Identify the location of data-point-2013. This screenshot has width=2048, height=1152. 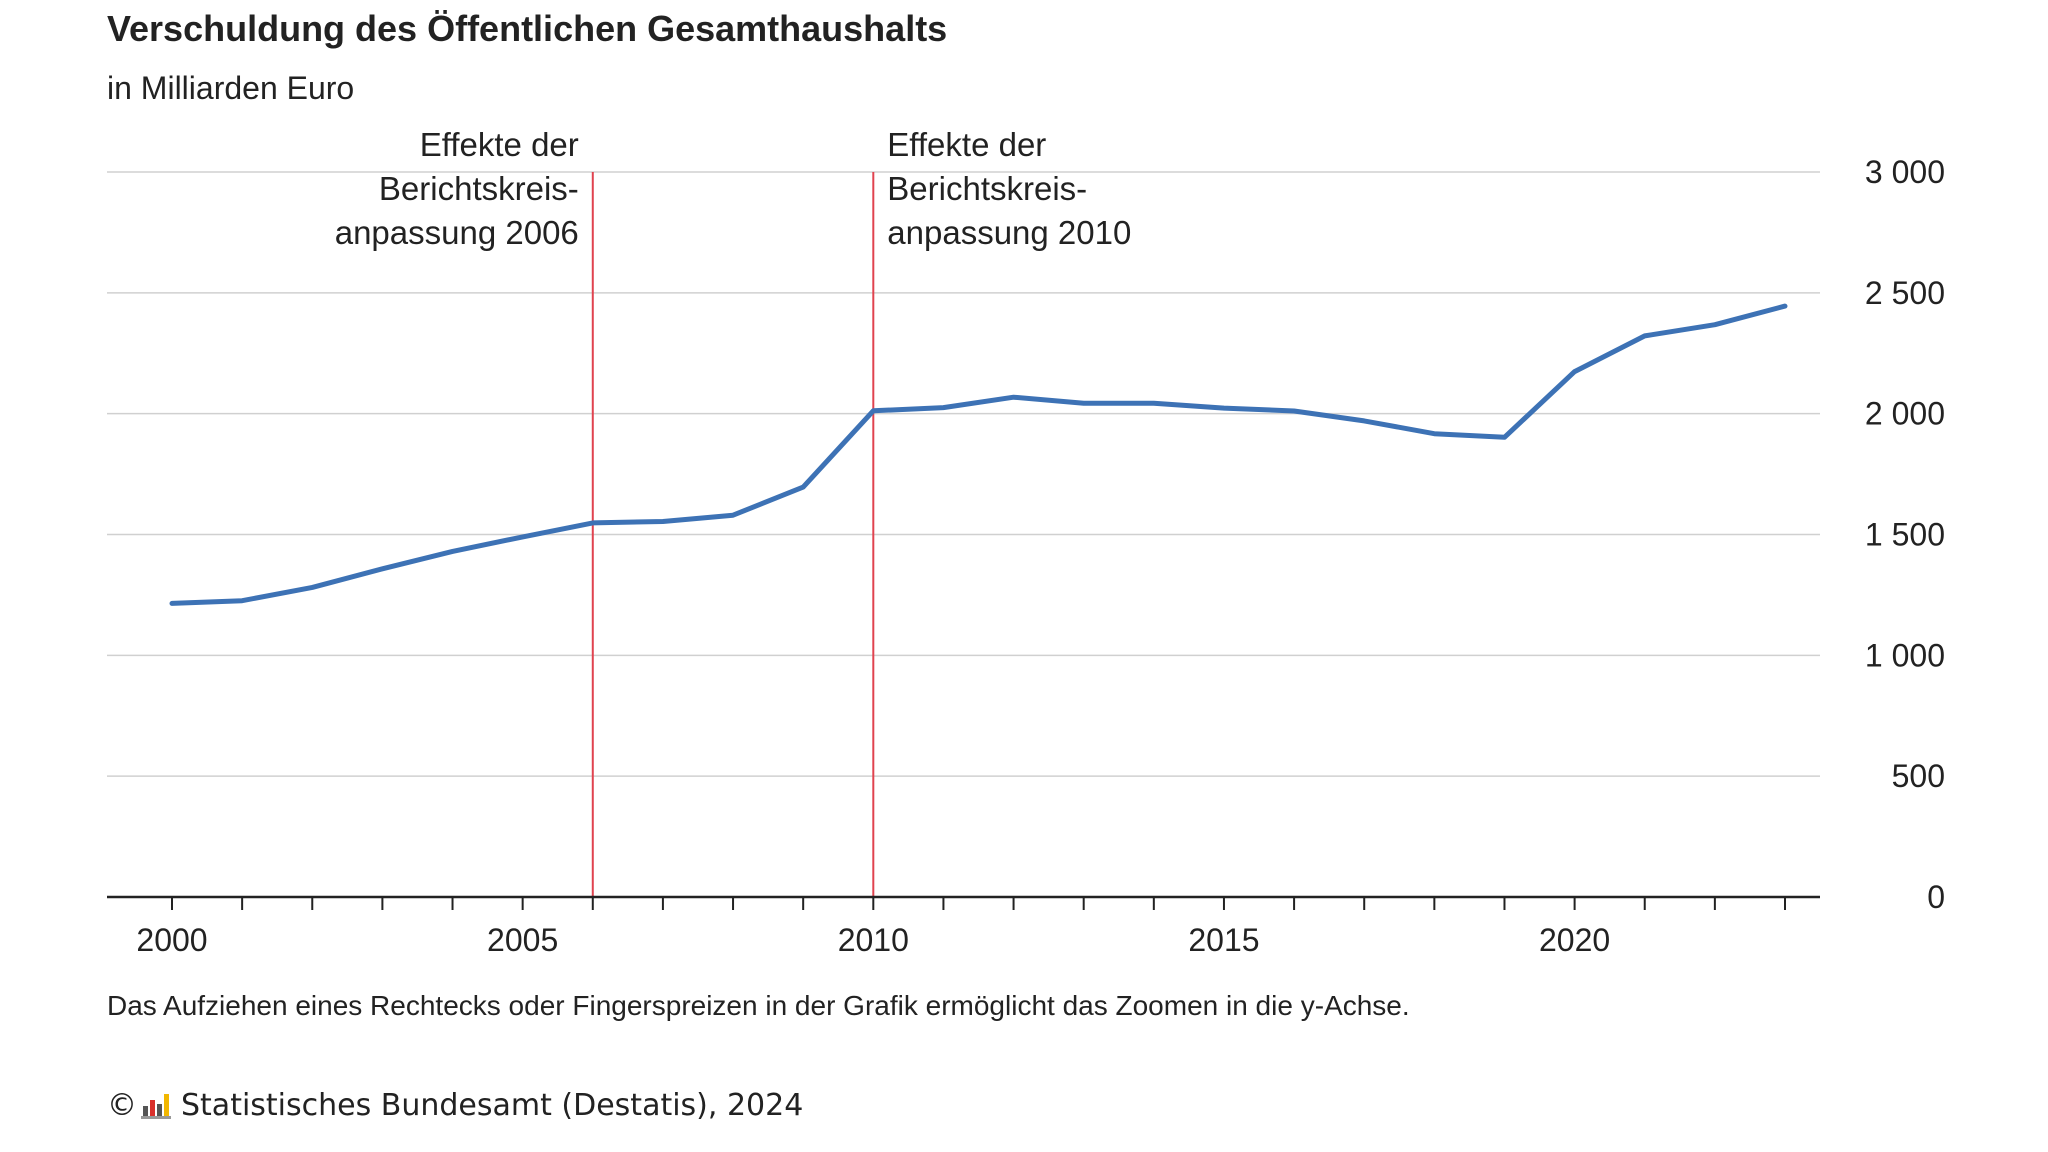
(1084, 403).